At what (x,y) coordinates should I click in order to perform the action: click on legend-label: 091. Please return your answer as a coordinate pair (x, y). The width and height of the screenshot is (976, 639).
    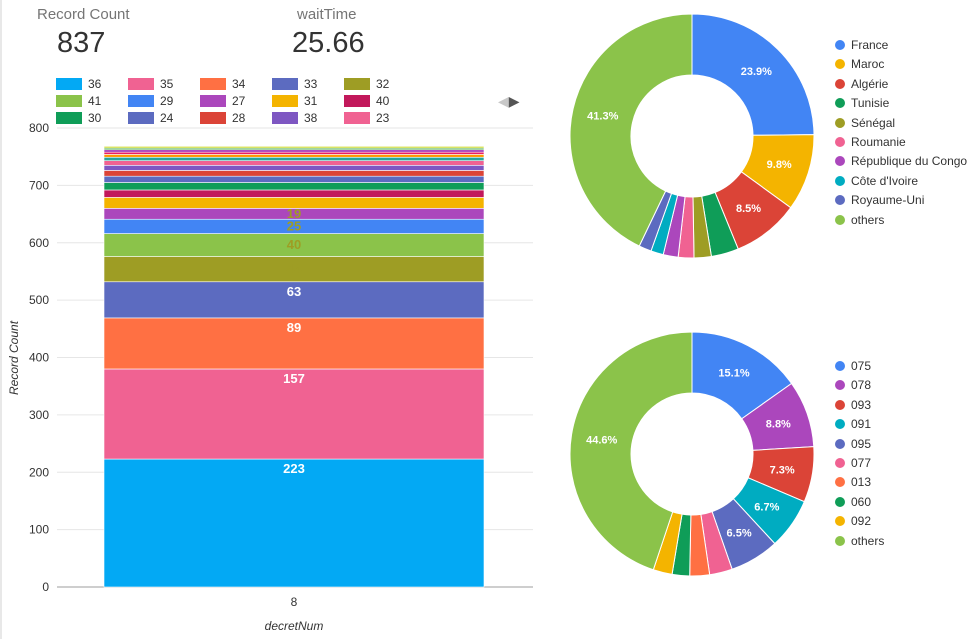
    Looking at the image, I should click on (861, 424).